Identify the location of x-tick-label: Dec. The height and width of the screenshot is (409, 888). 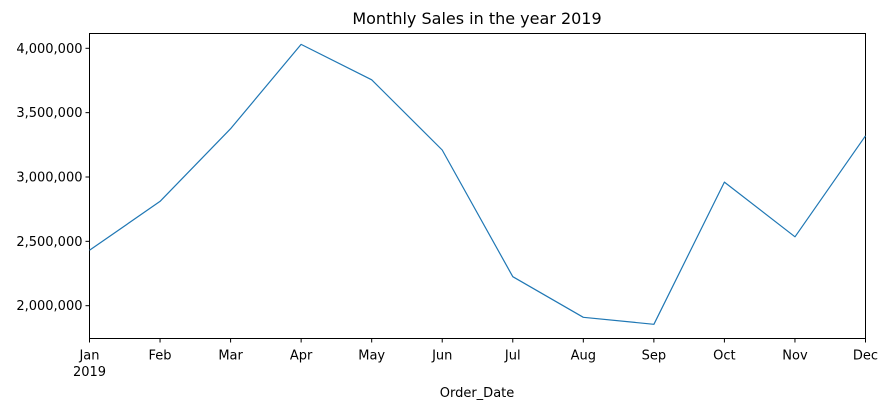
(865, 356).